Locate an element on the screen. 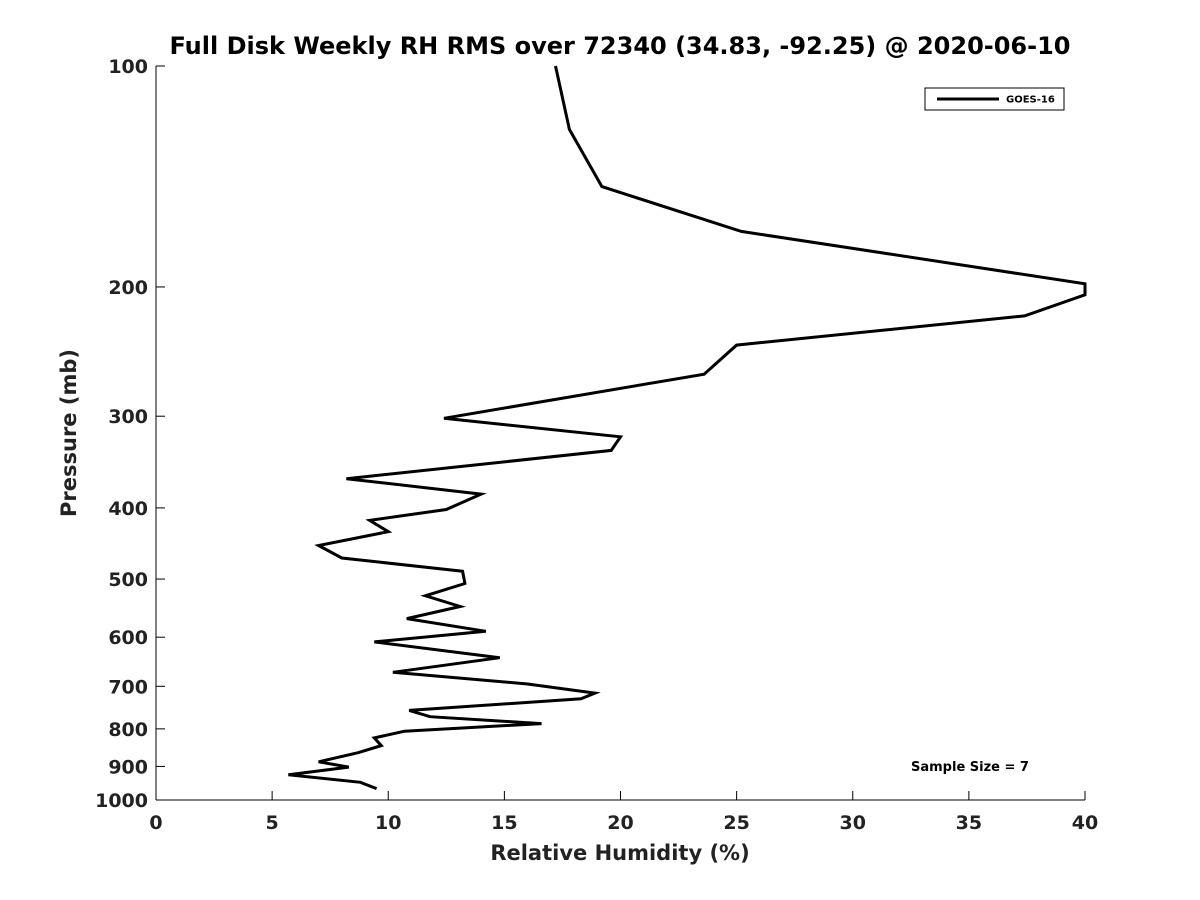 This screenshot has height=900, width=1200. y-tick-label: 600 is located at coordinates (128, 638).